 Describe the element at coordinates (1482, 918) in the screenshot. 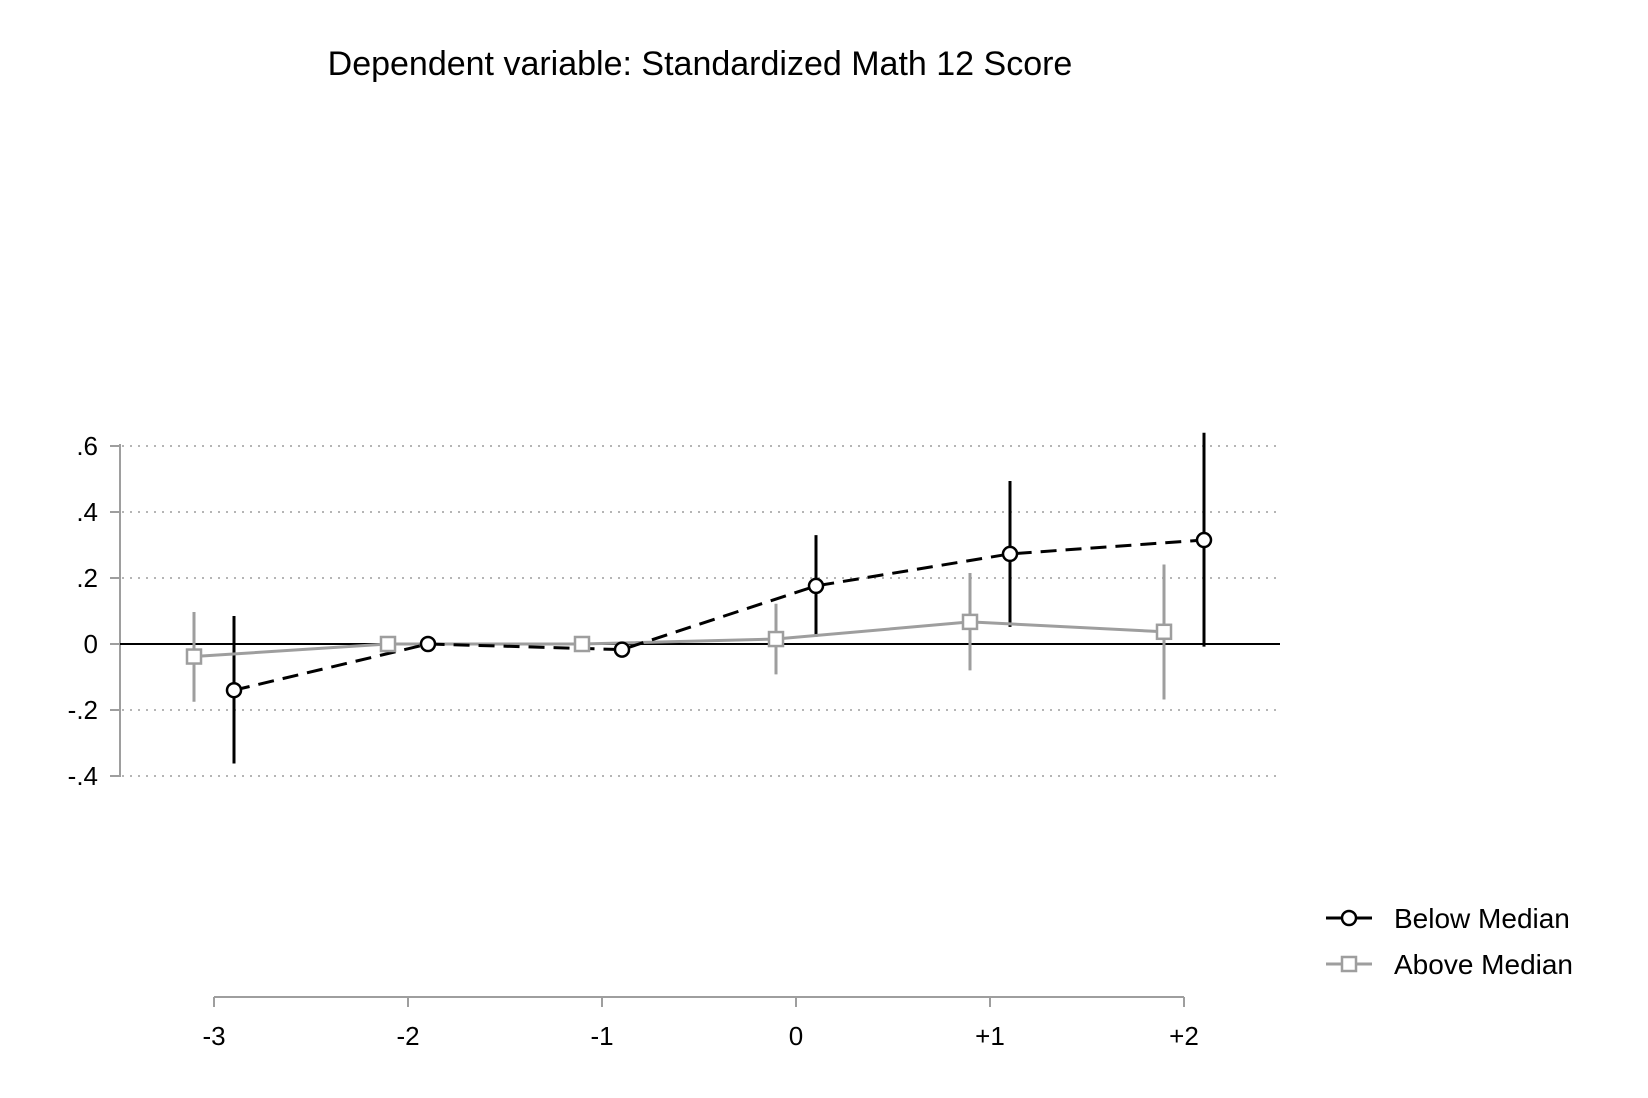

I see `legend-label: Below Median` at that location.